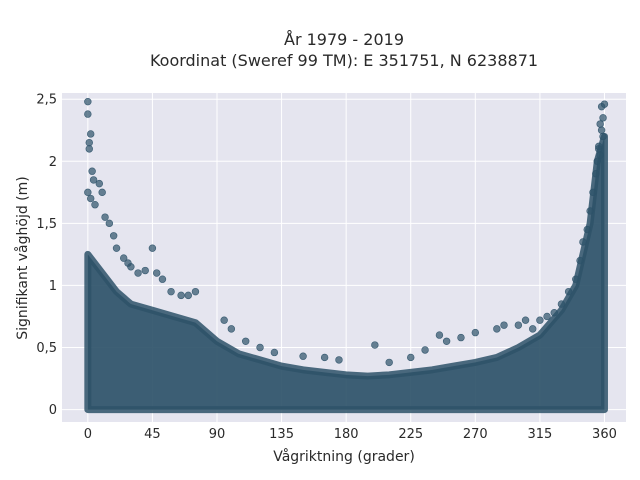  Describe the element at coordinates (346, 434) in the screenshot. I see `x-tick-label: 180` at that location.